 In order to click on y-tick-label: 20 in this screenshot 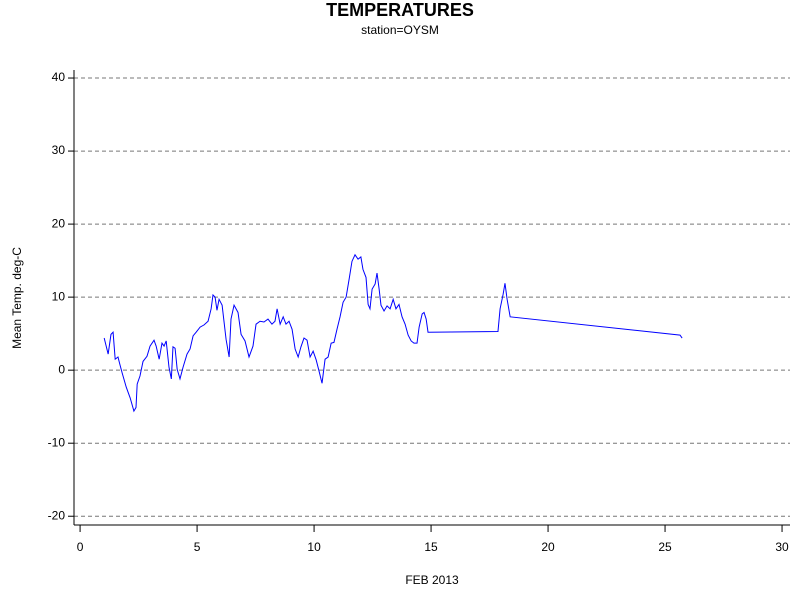, I will do `click(59, 223)`.